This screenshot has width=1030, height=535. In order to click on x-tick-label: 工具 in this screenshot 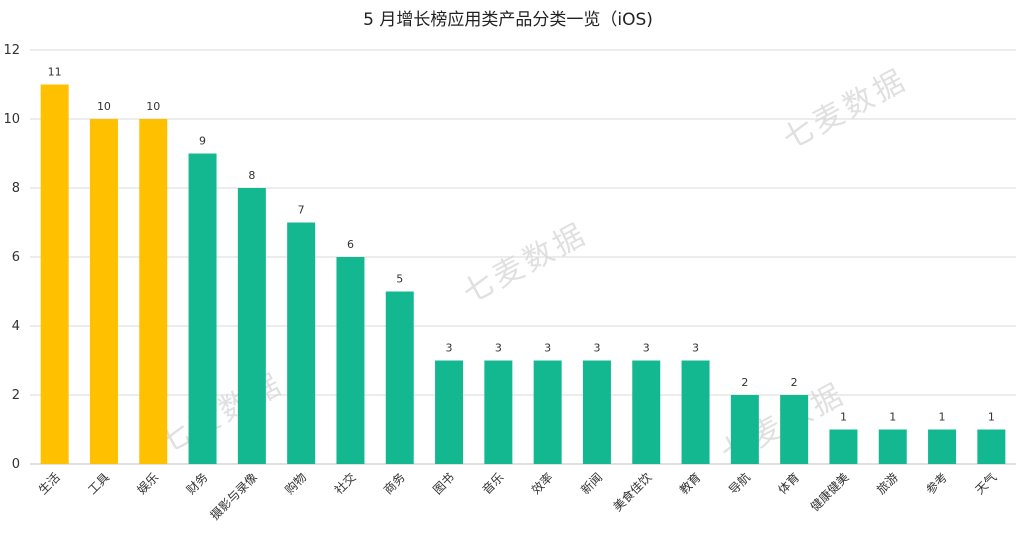, I will do `click(98, 483)`.